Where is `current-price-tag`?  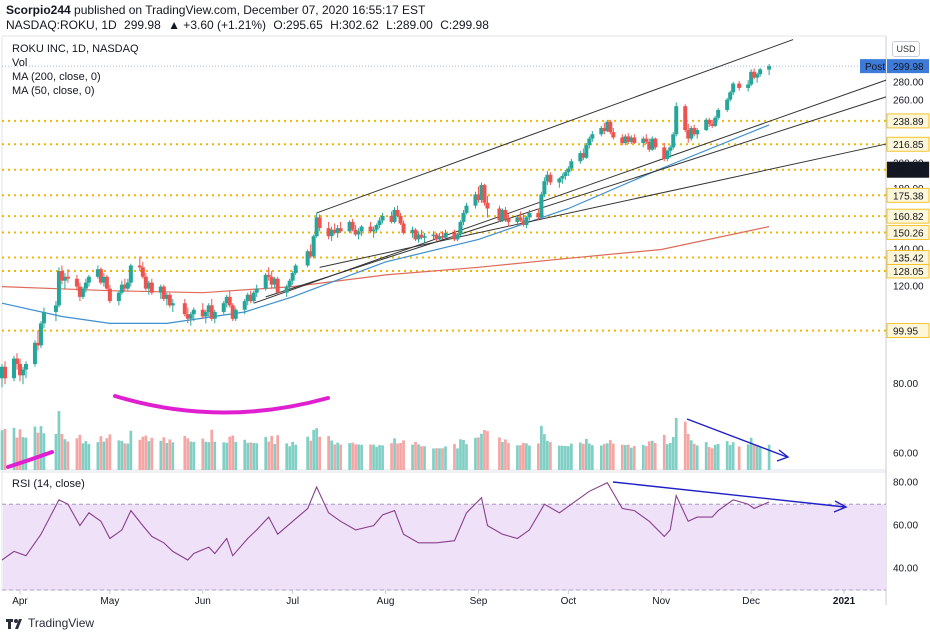 current-price-tag is located at coordinates (908, 169).